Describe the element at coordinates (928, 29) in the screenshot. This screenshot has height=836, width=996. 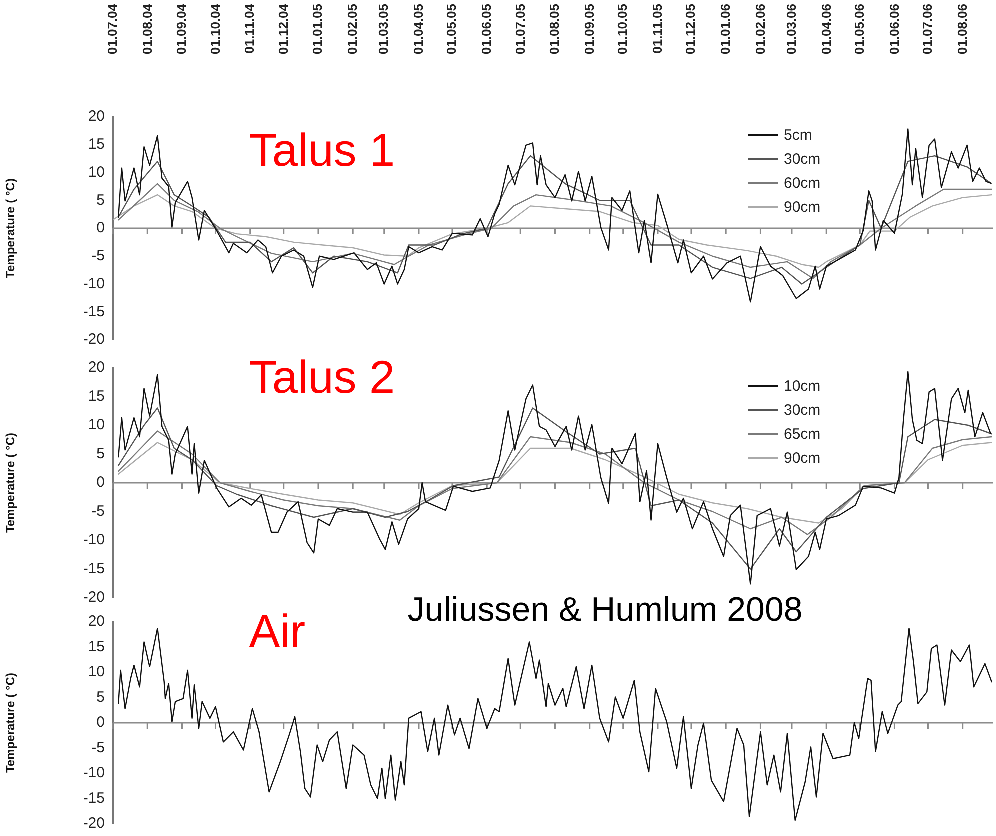
I see `x-tick-label: 01.07.06` at that location.